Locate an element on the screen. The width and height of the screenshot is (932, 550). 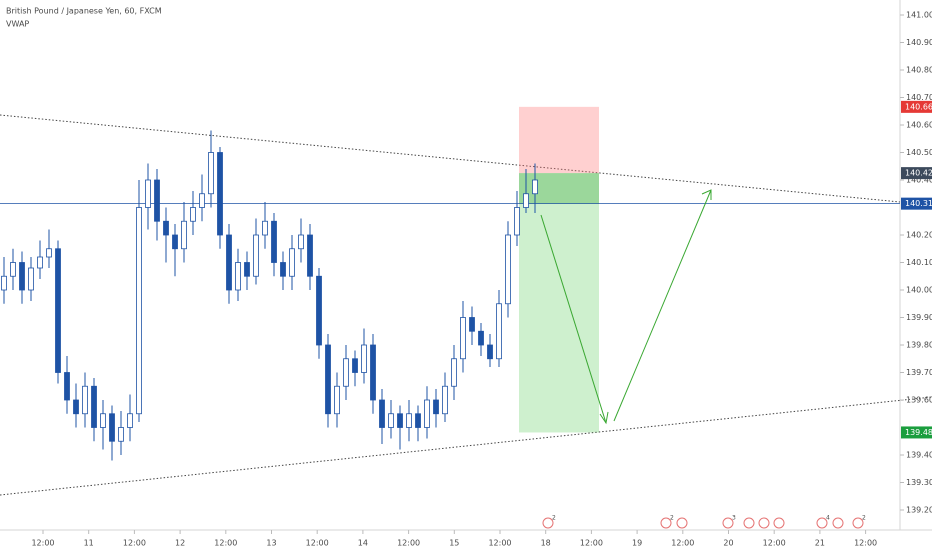
x-tick-label: 11 is located at coordinates (89, 543).